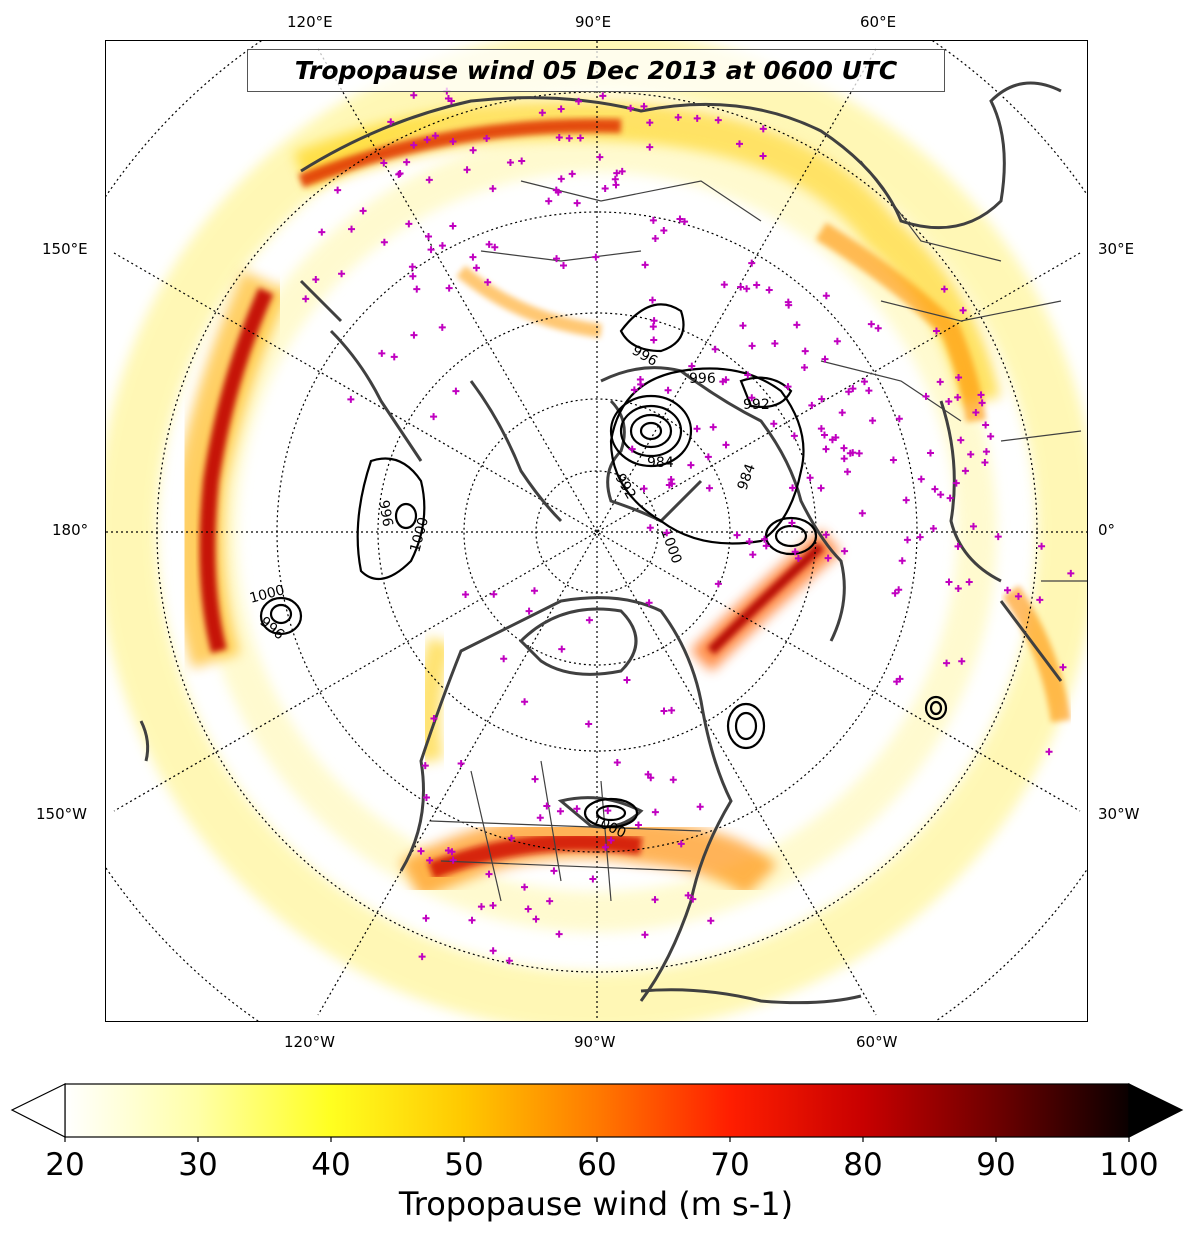 The width and height of the screenshot is (1192, 1238). What do you see at coordinates (310, 22) in the screenshot?
I see `lon-label-top: 120°E` at bounding box center [310, 22].